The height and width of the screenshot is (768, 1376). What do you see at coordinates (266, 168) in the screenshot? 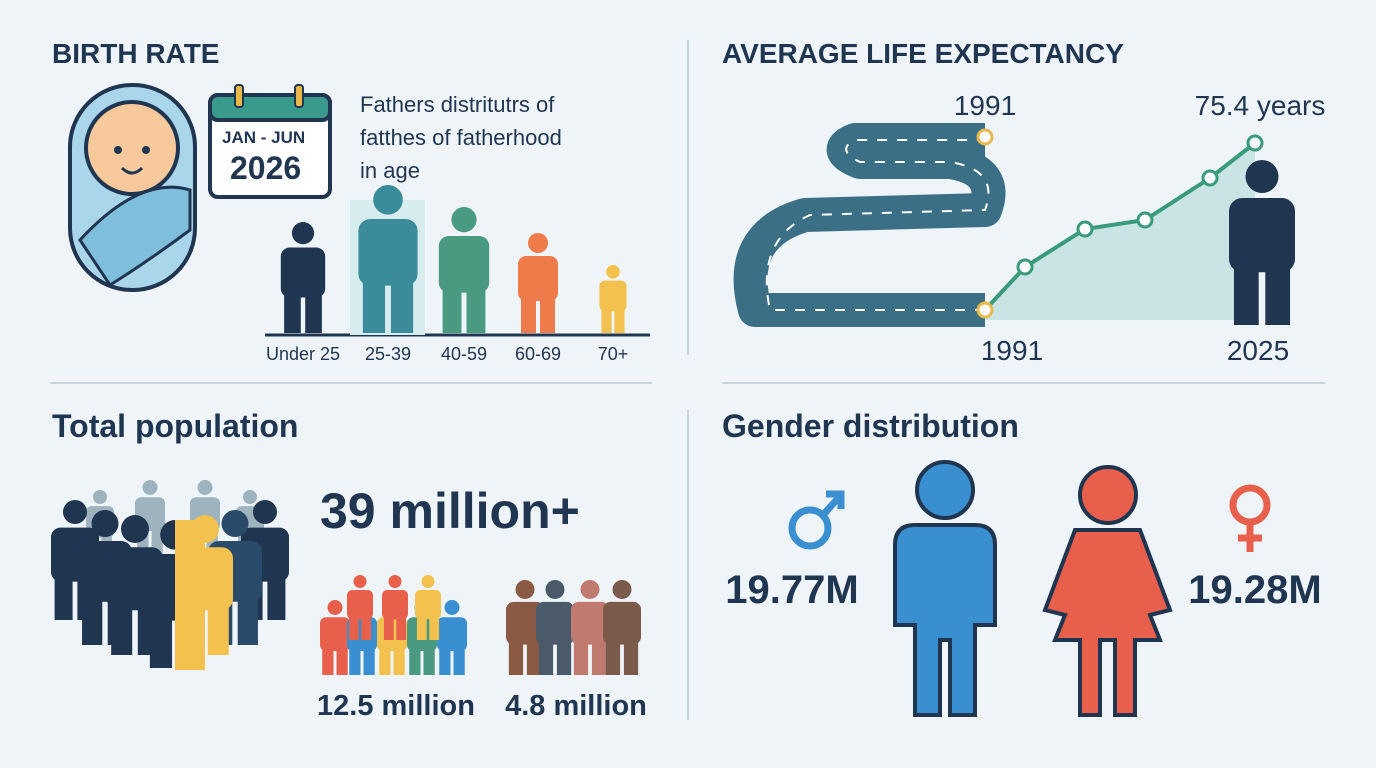
I see `calendar-year: 2026` at bounding box center [266, 168].